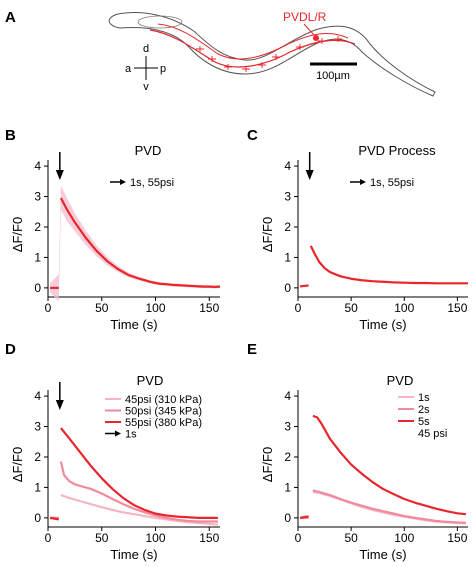 This screenshot has height=567, width=475. Describe the element at coordinates (316, 38) in the screenshot. I see `pvd-cell-body` at that location.